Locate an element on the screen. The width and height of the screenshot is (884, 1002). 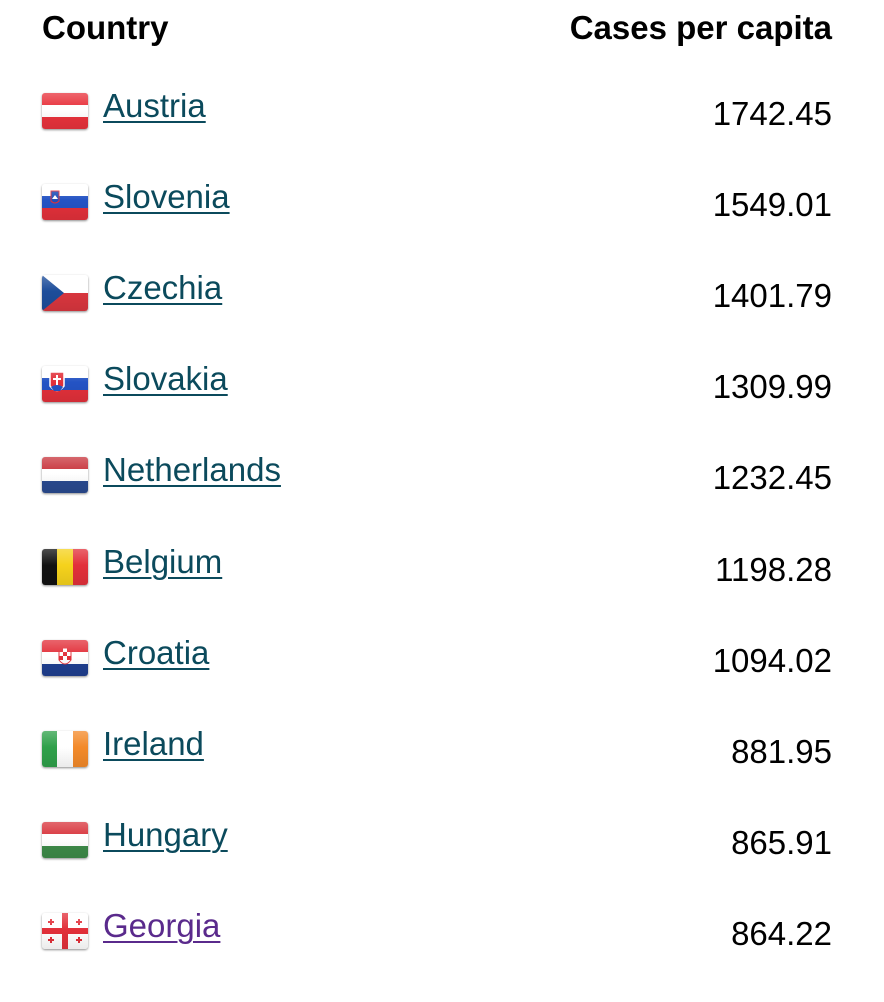
country-link: Georgia is located at coordinates (162, 926).